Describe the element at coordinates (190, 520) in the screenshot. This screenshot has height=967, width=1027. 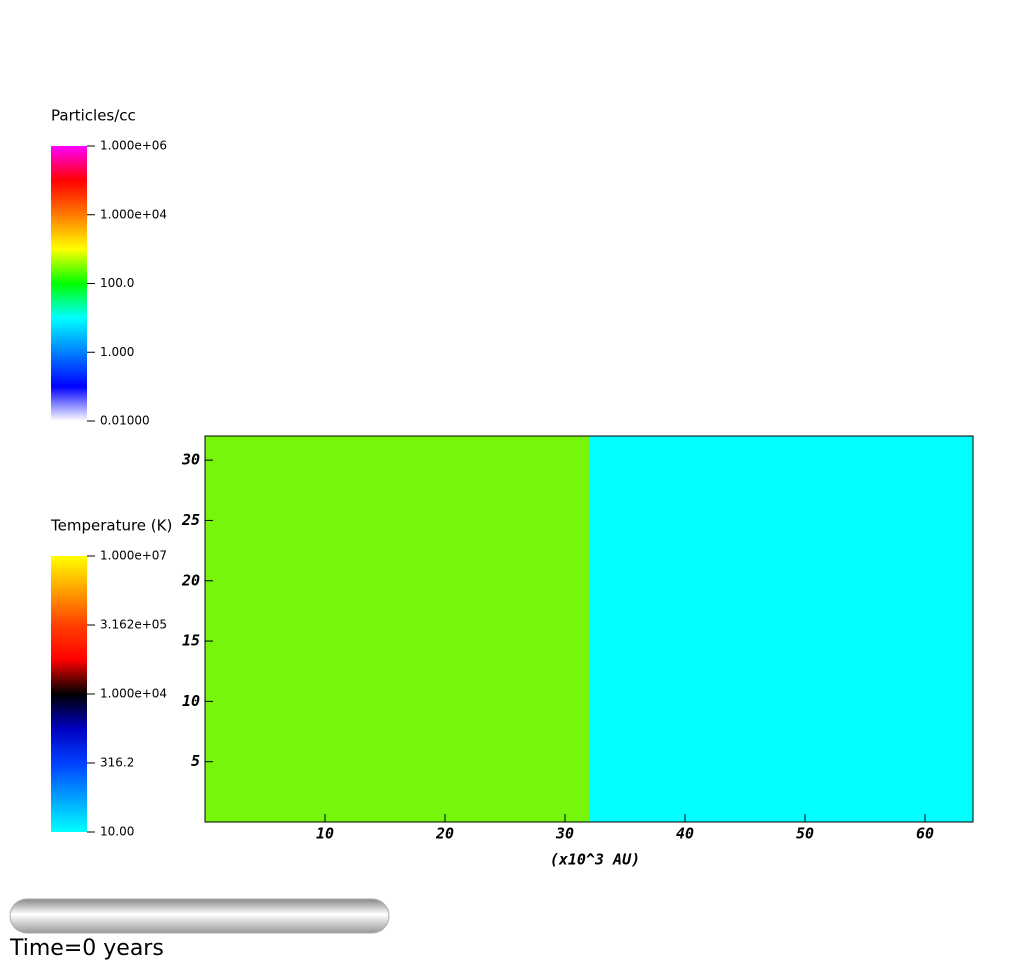
I see `y-tick-label: 25` at that location.